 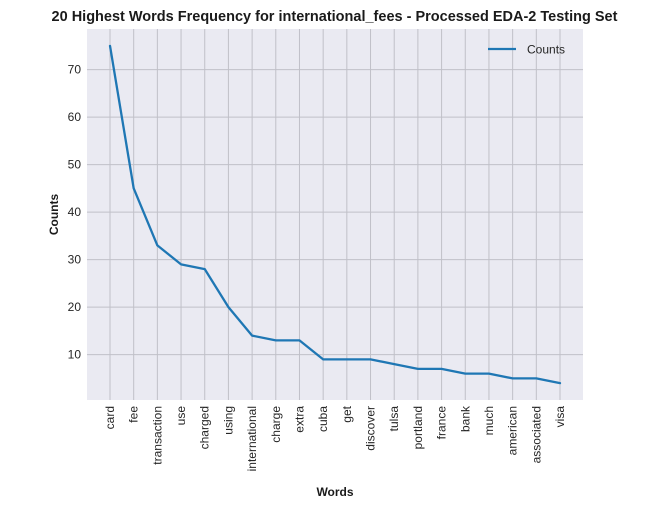 What do you see at coordinates (75, 117) in the screenshot?
I see `y-tick-label: 60` at bounding box center [75, 117].